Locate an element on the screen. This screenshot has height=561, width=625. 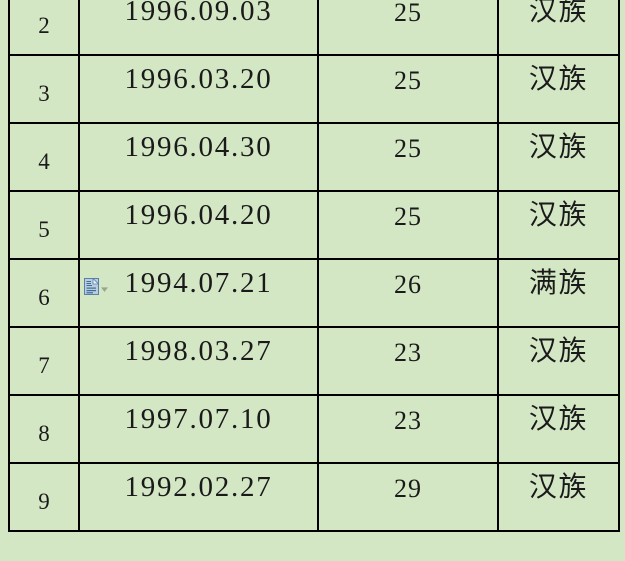
cell-birth-date: 1994.07.21 is located at coordinates (198, 293).